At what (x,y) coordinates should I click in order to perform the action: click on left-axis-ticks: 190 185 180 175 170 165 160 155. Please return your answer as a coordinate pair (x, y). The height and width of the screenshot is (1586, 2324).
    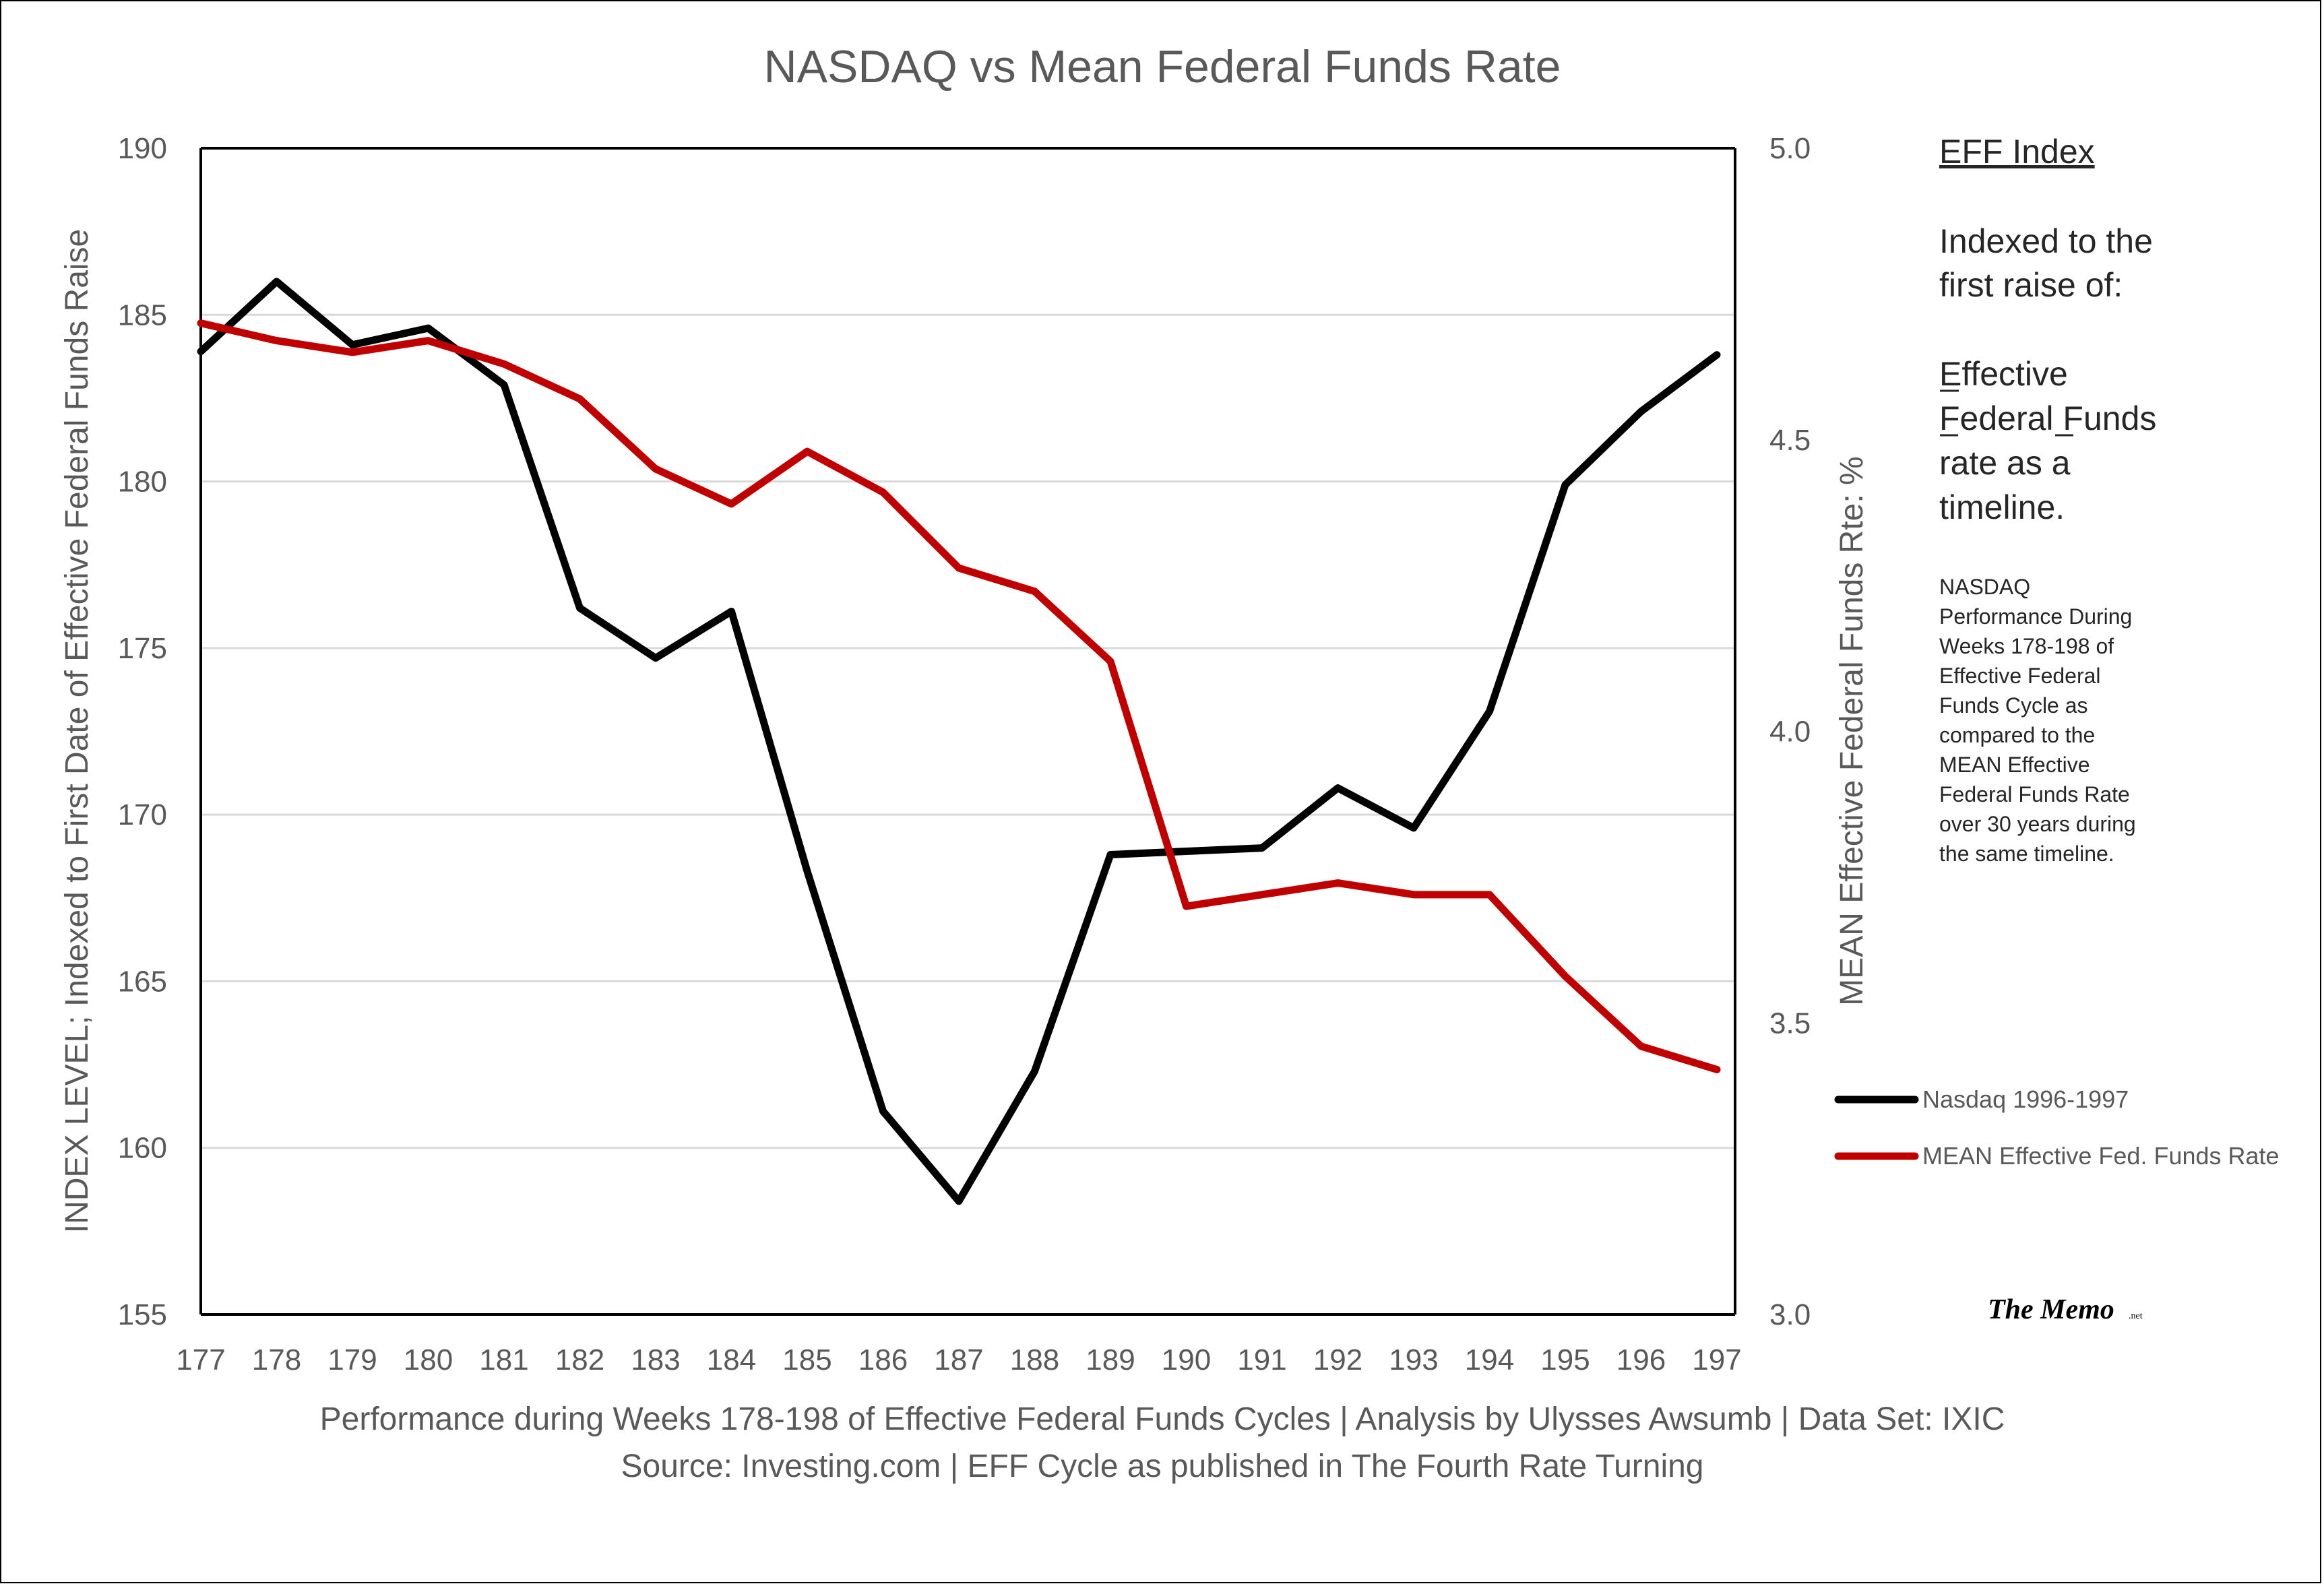
    Looking at the image, I should click on (142, 732).